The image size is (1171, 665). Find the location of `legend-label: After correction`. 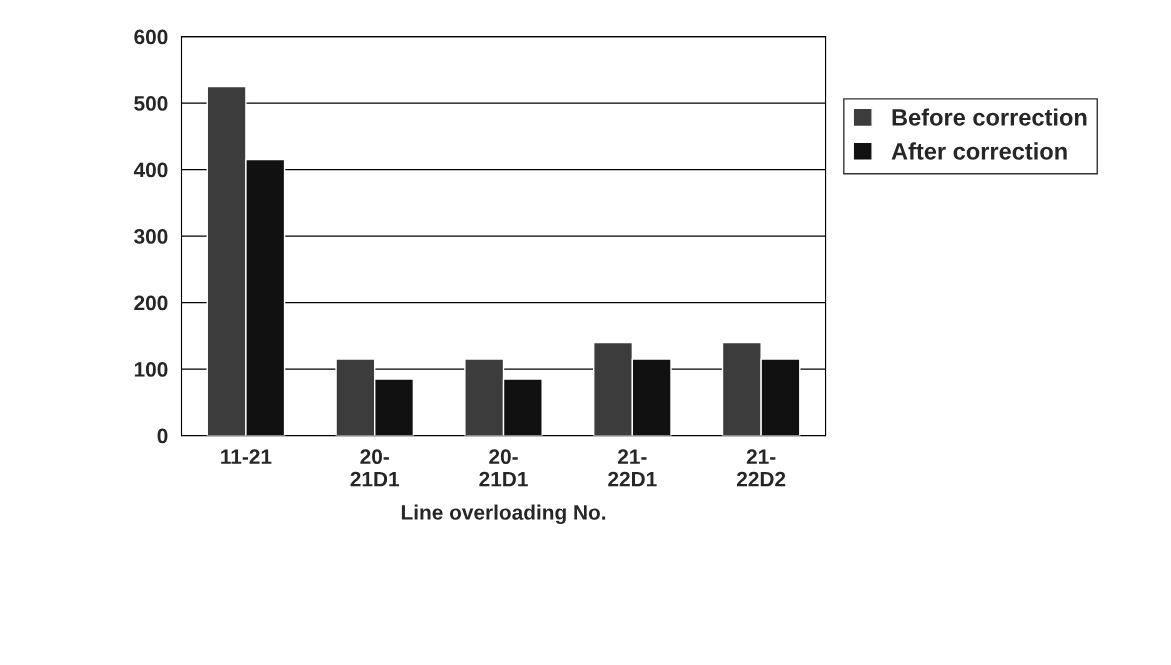

legend-label: After correction is located at coordinates (979, 151).